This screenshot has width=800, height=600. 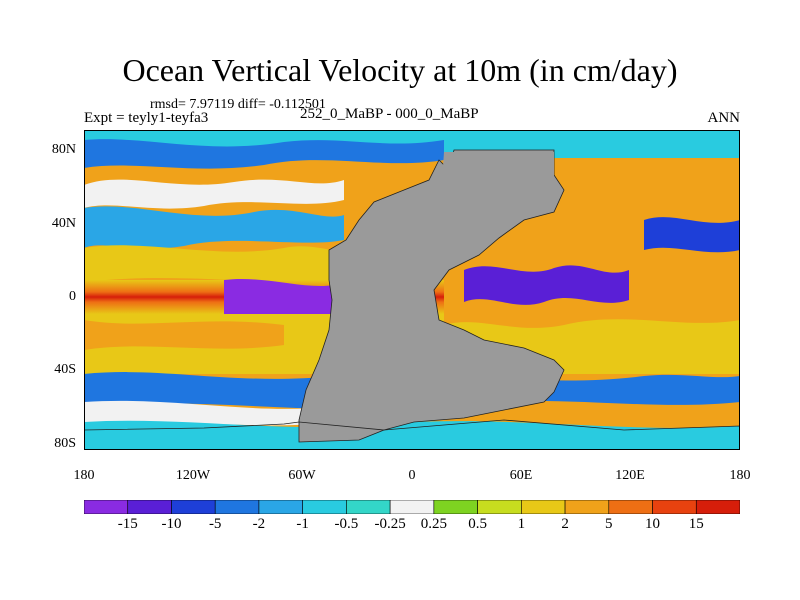 I want to click on season-label: ANN, so click(x=724, y=118).